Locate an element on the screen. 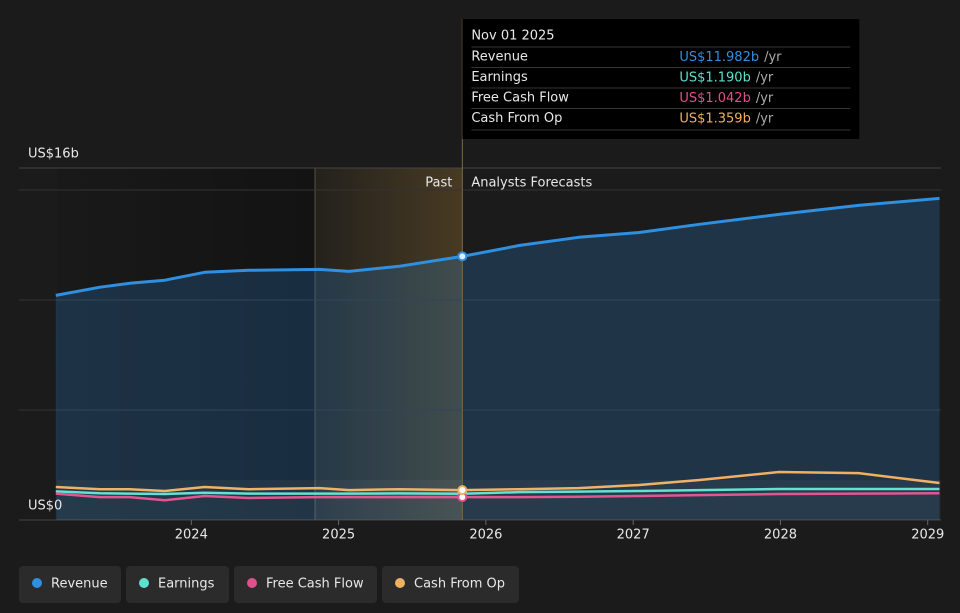  tooltip-label: Revenue is located at coordinates (499, 57).